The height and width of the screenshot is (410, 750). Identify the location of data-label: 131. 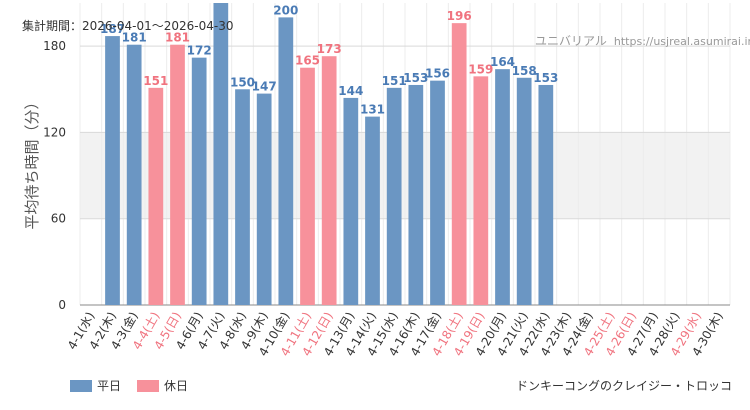
(372, 110).